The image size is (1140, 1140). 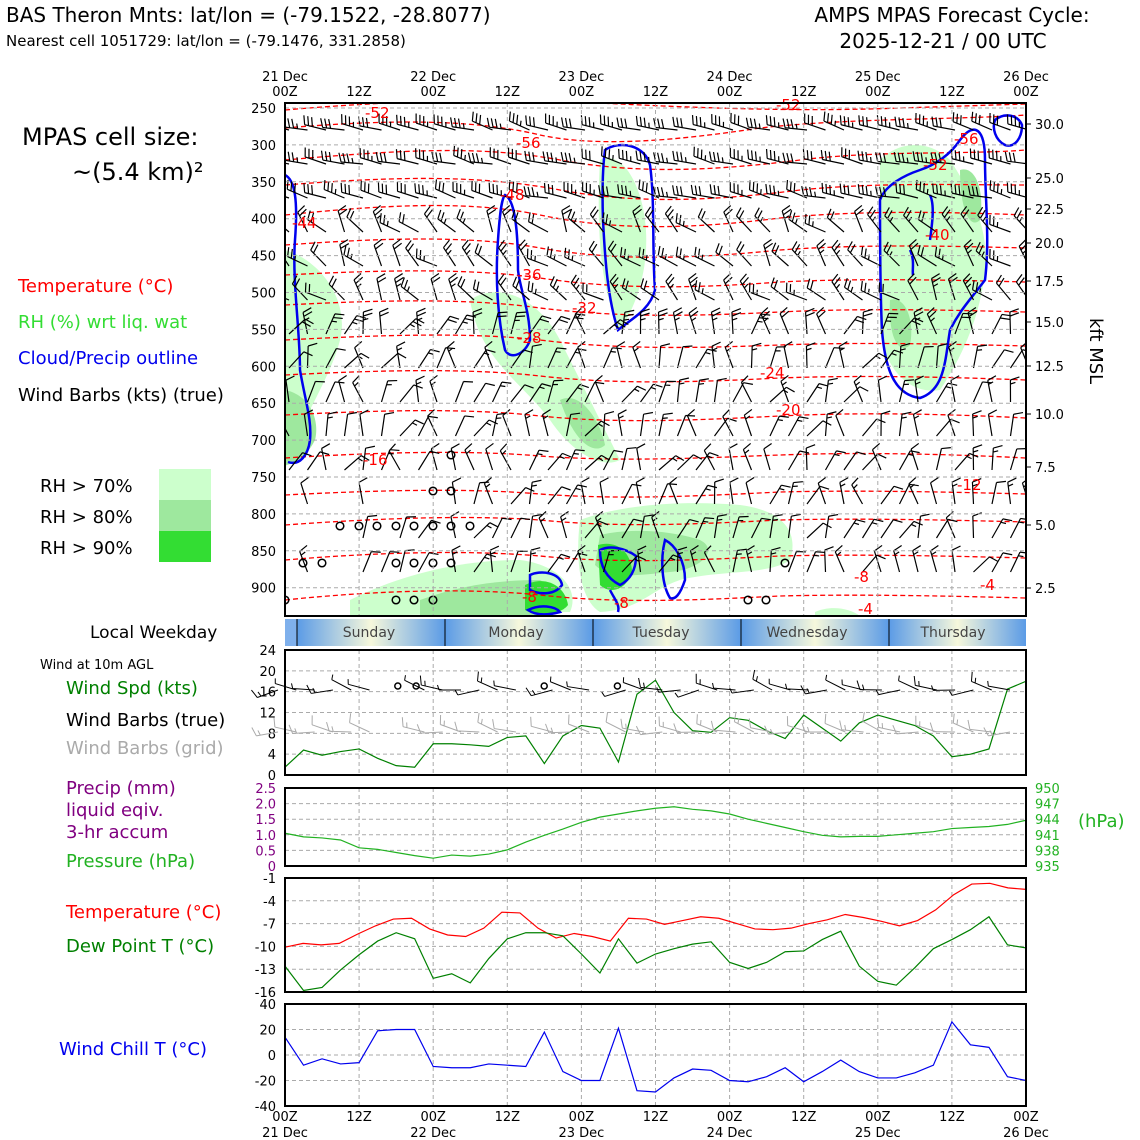 I want to click on calm-wind-circles, so click(x=537, y=527).